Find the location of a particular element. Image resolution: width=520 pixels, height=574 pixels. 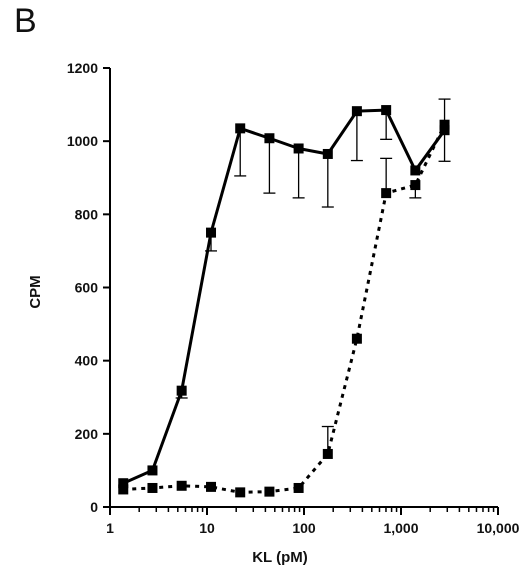

x-tick-label: 10 is located at coordinates (207, 528).